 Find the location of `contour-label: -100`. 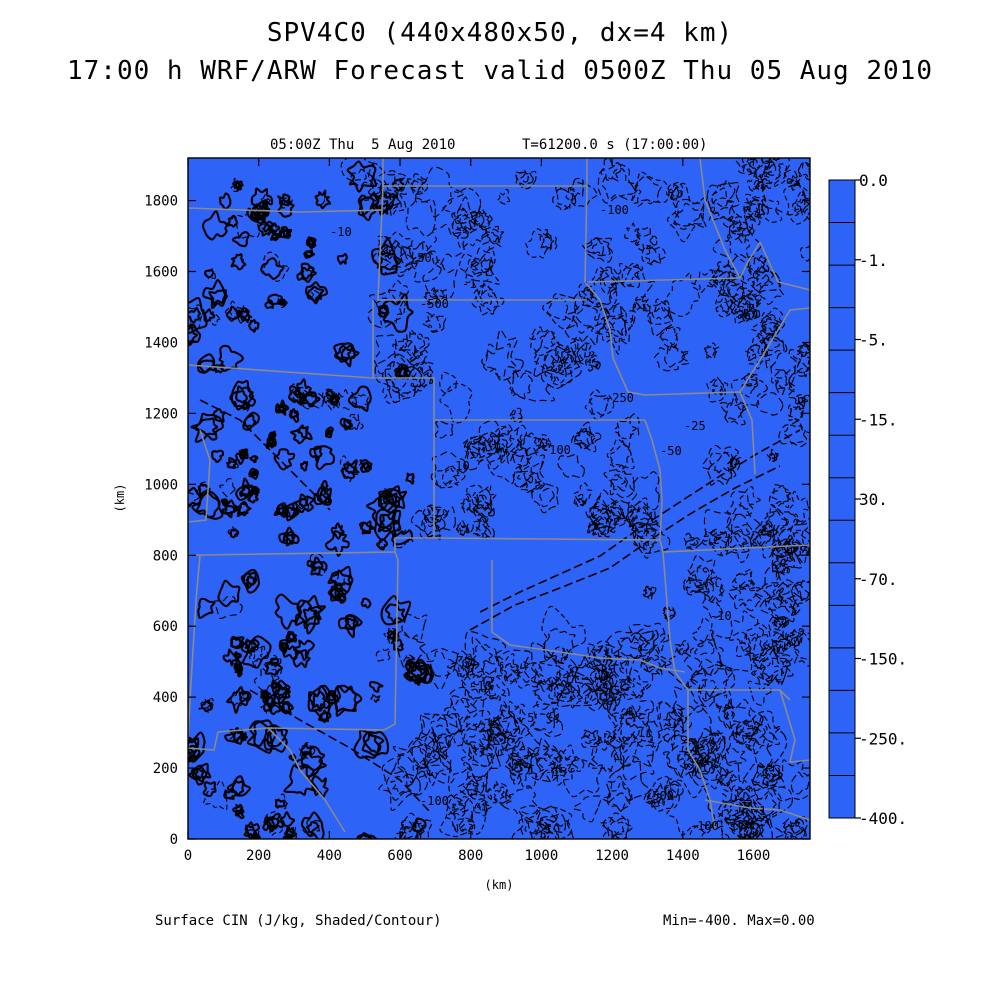

contour-label: -100 is located at coordinates (704, 826).